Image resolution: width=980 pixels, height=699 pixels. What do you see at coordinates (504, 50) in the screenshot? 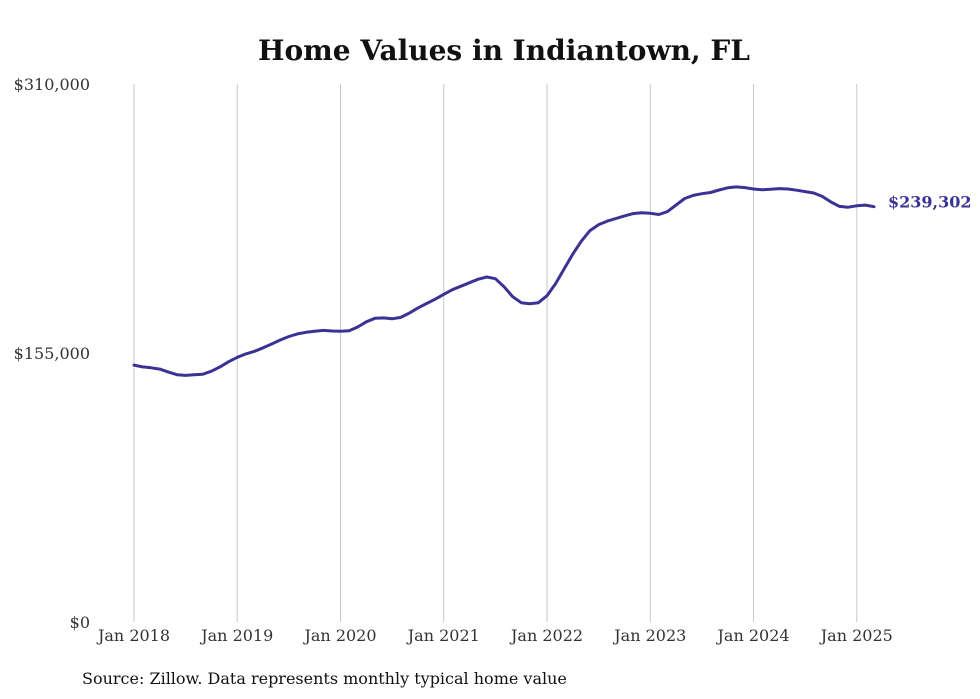
I see `chart-title: Home Values in Indiantown, FL` at bounding box center [504, 50].